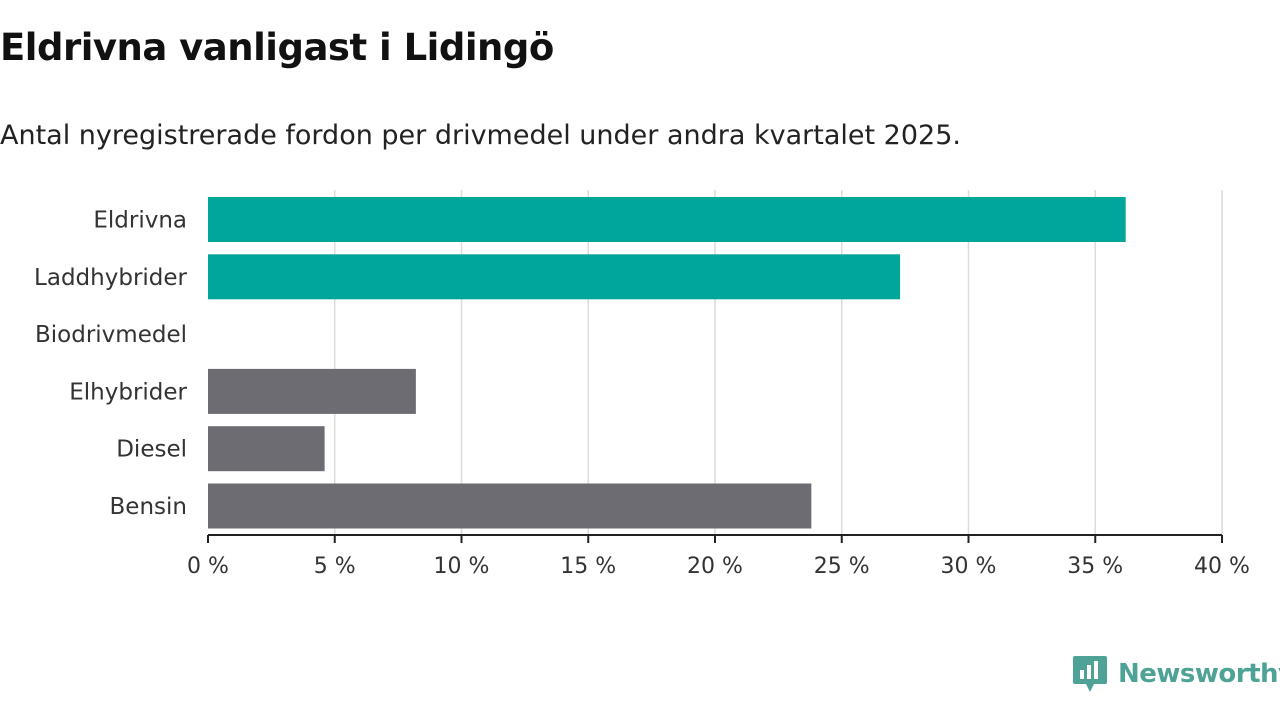 The height and width of the screenshot is (720, 1280). Describe the element at coordinates (842, 566) in the screenshot. I see `x-tick-label: 25 %` at that location.